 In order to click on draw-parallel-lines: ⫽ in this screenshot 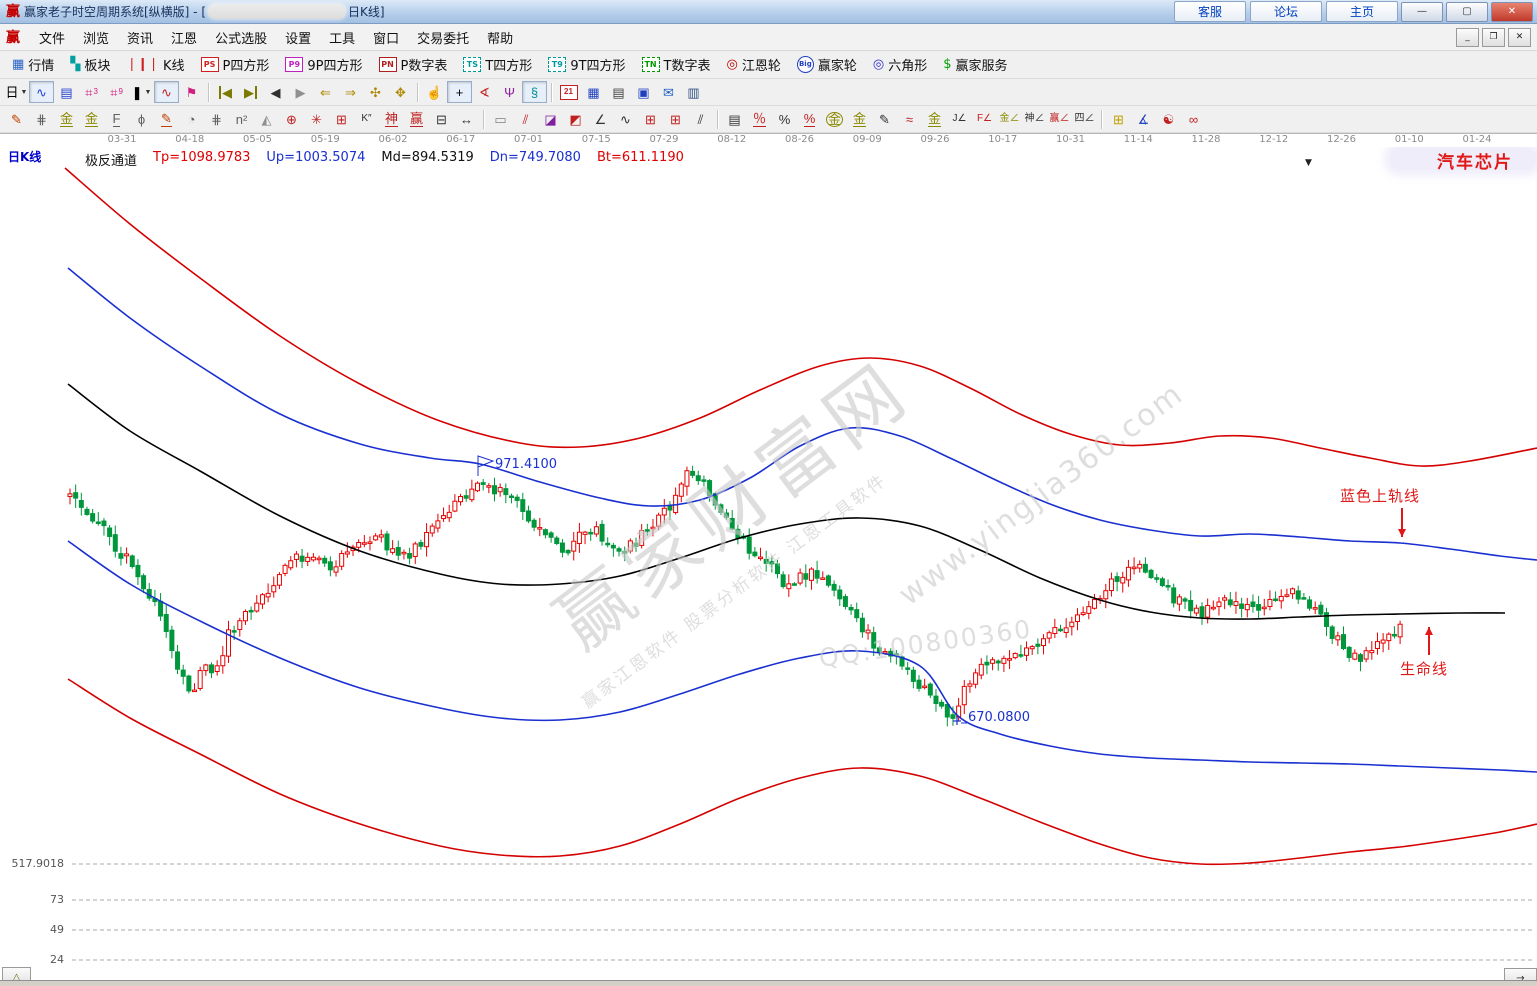, I will do `click(700, 119)`.